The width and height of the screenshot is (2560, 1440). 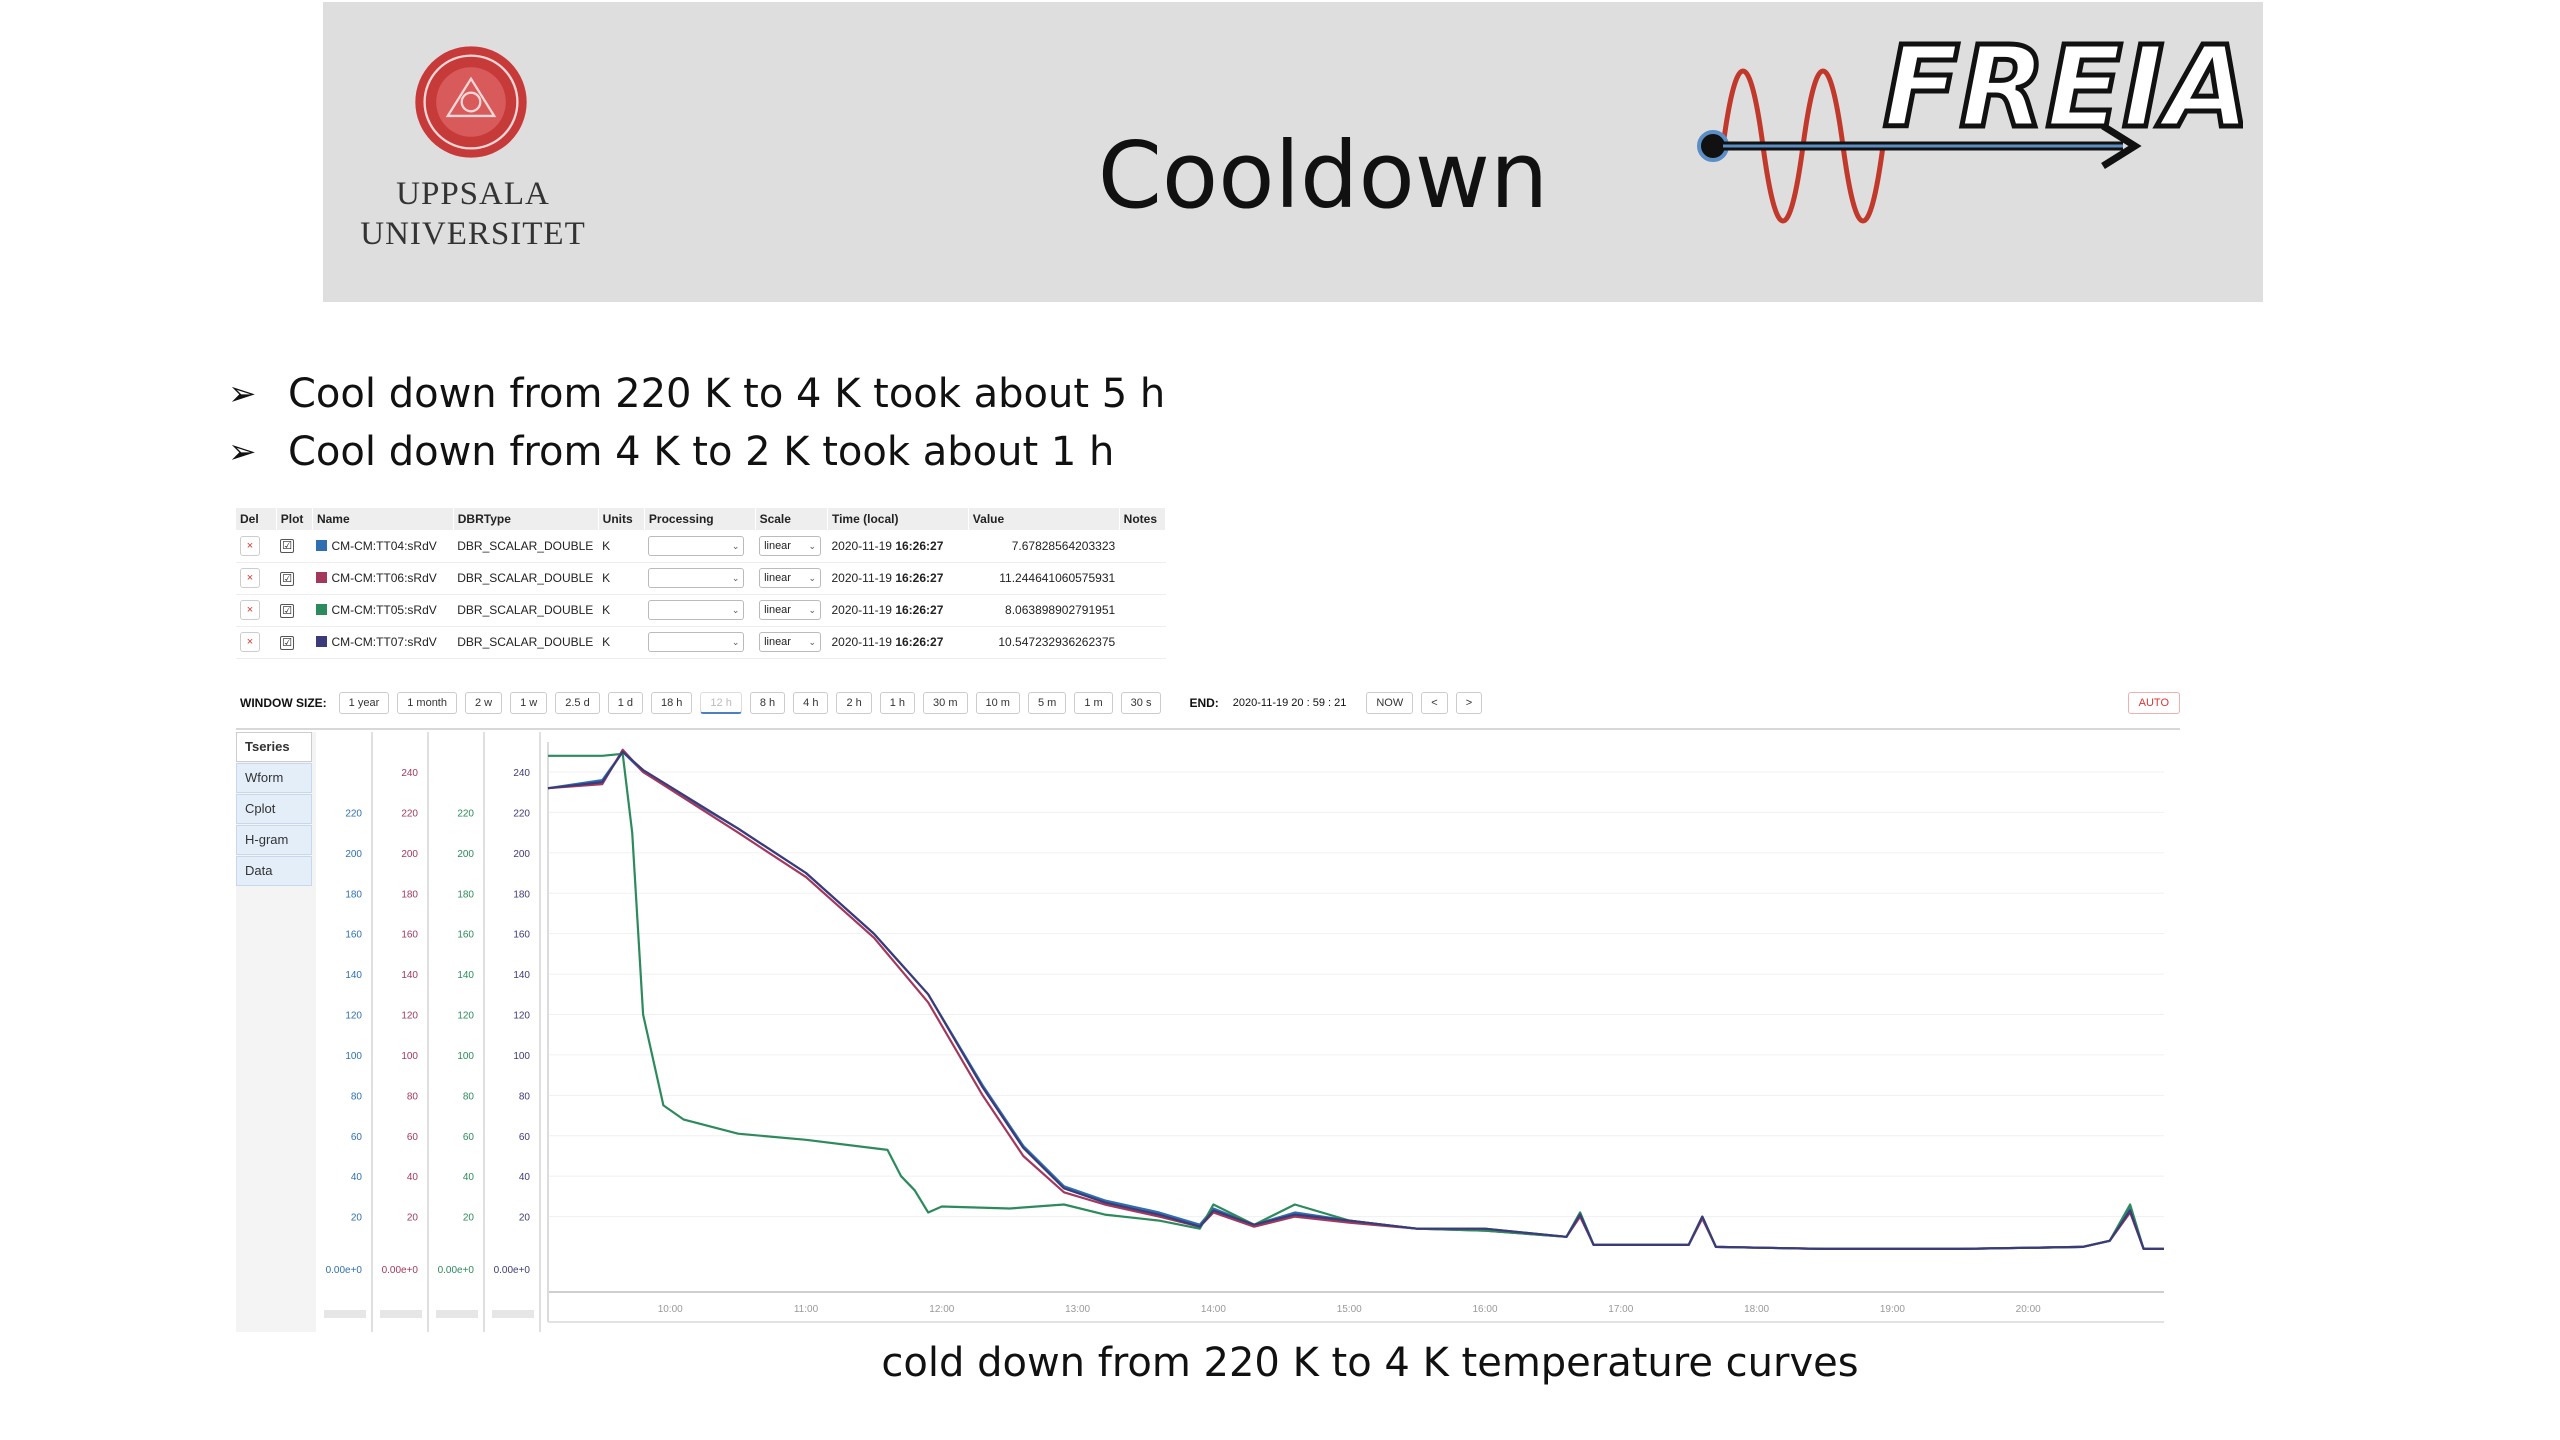 I want to click on pv-units: K, so click(x=621, y=642).